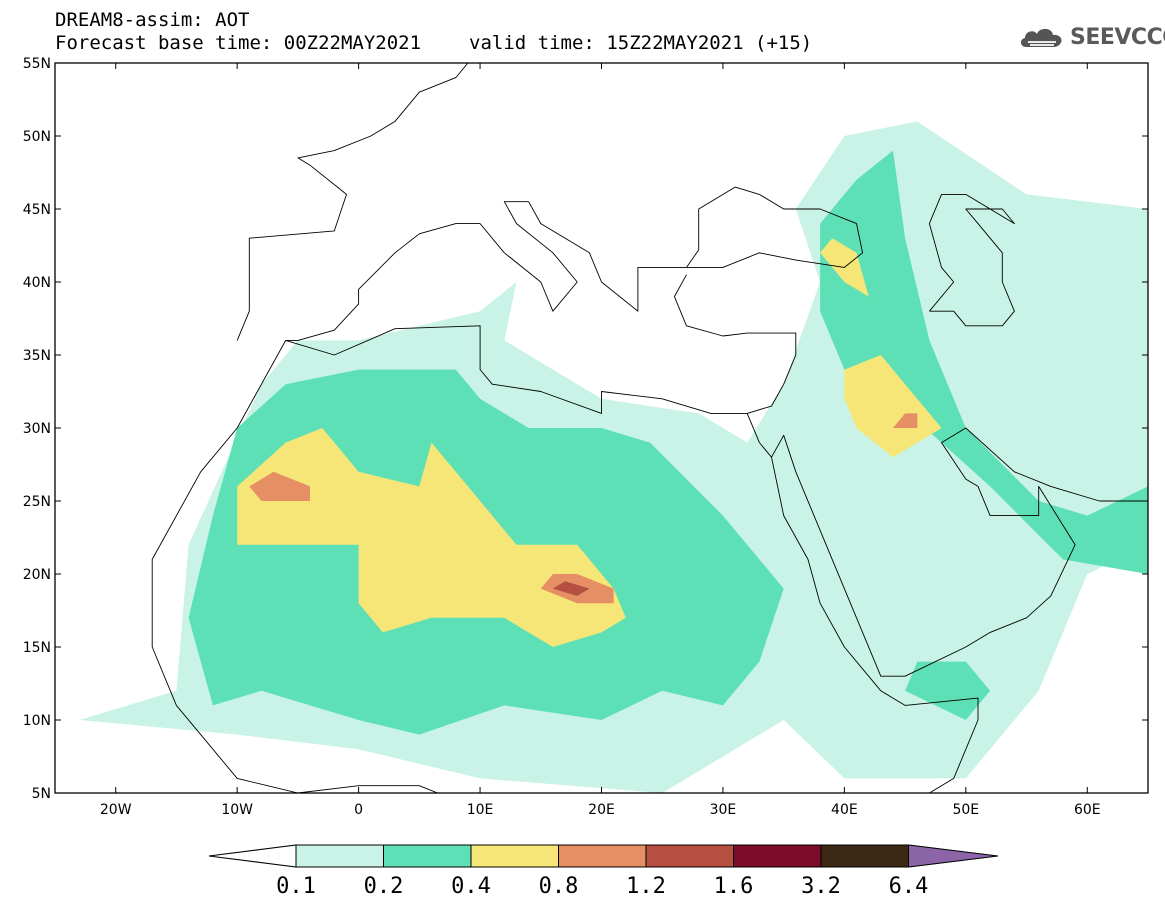 The height and width of the screenshot is (905, 1165). Describe the element at coordinates (431, 537) in the screenshot. I see `aot-region-0.4-4` at that location.